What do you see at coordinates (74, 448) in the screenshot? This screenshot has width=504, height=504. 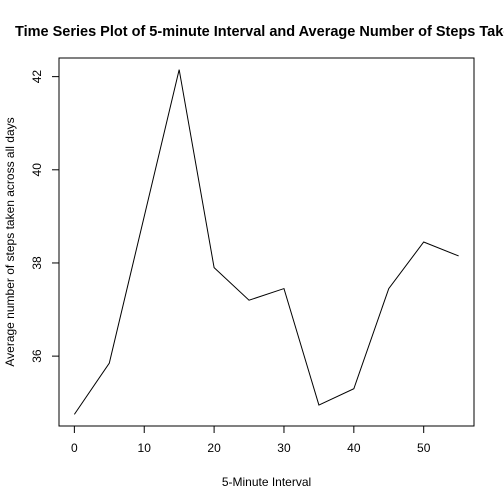 I see `x-tick-label: 0` at bounding box center [74, 448].